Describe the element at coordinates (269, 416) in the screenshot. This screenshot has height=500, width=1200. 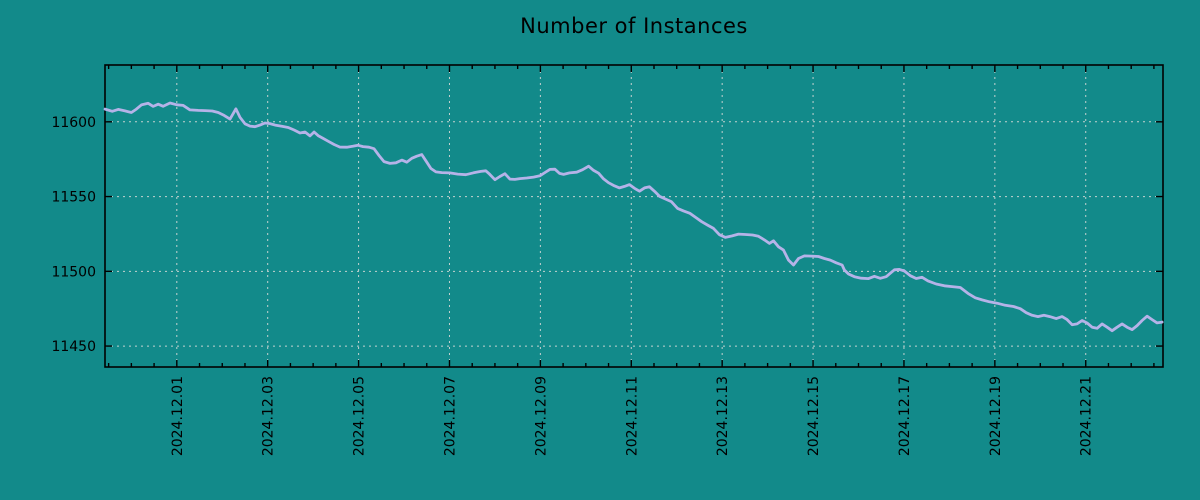
I see `x-tick-label: 2024.12.03` at that location.